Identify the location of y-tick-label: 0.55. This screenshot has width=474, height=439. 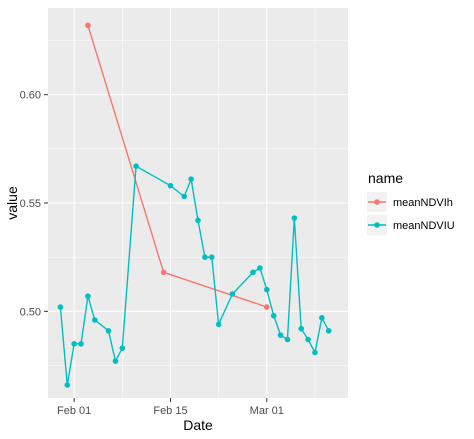
(30, 204).